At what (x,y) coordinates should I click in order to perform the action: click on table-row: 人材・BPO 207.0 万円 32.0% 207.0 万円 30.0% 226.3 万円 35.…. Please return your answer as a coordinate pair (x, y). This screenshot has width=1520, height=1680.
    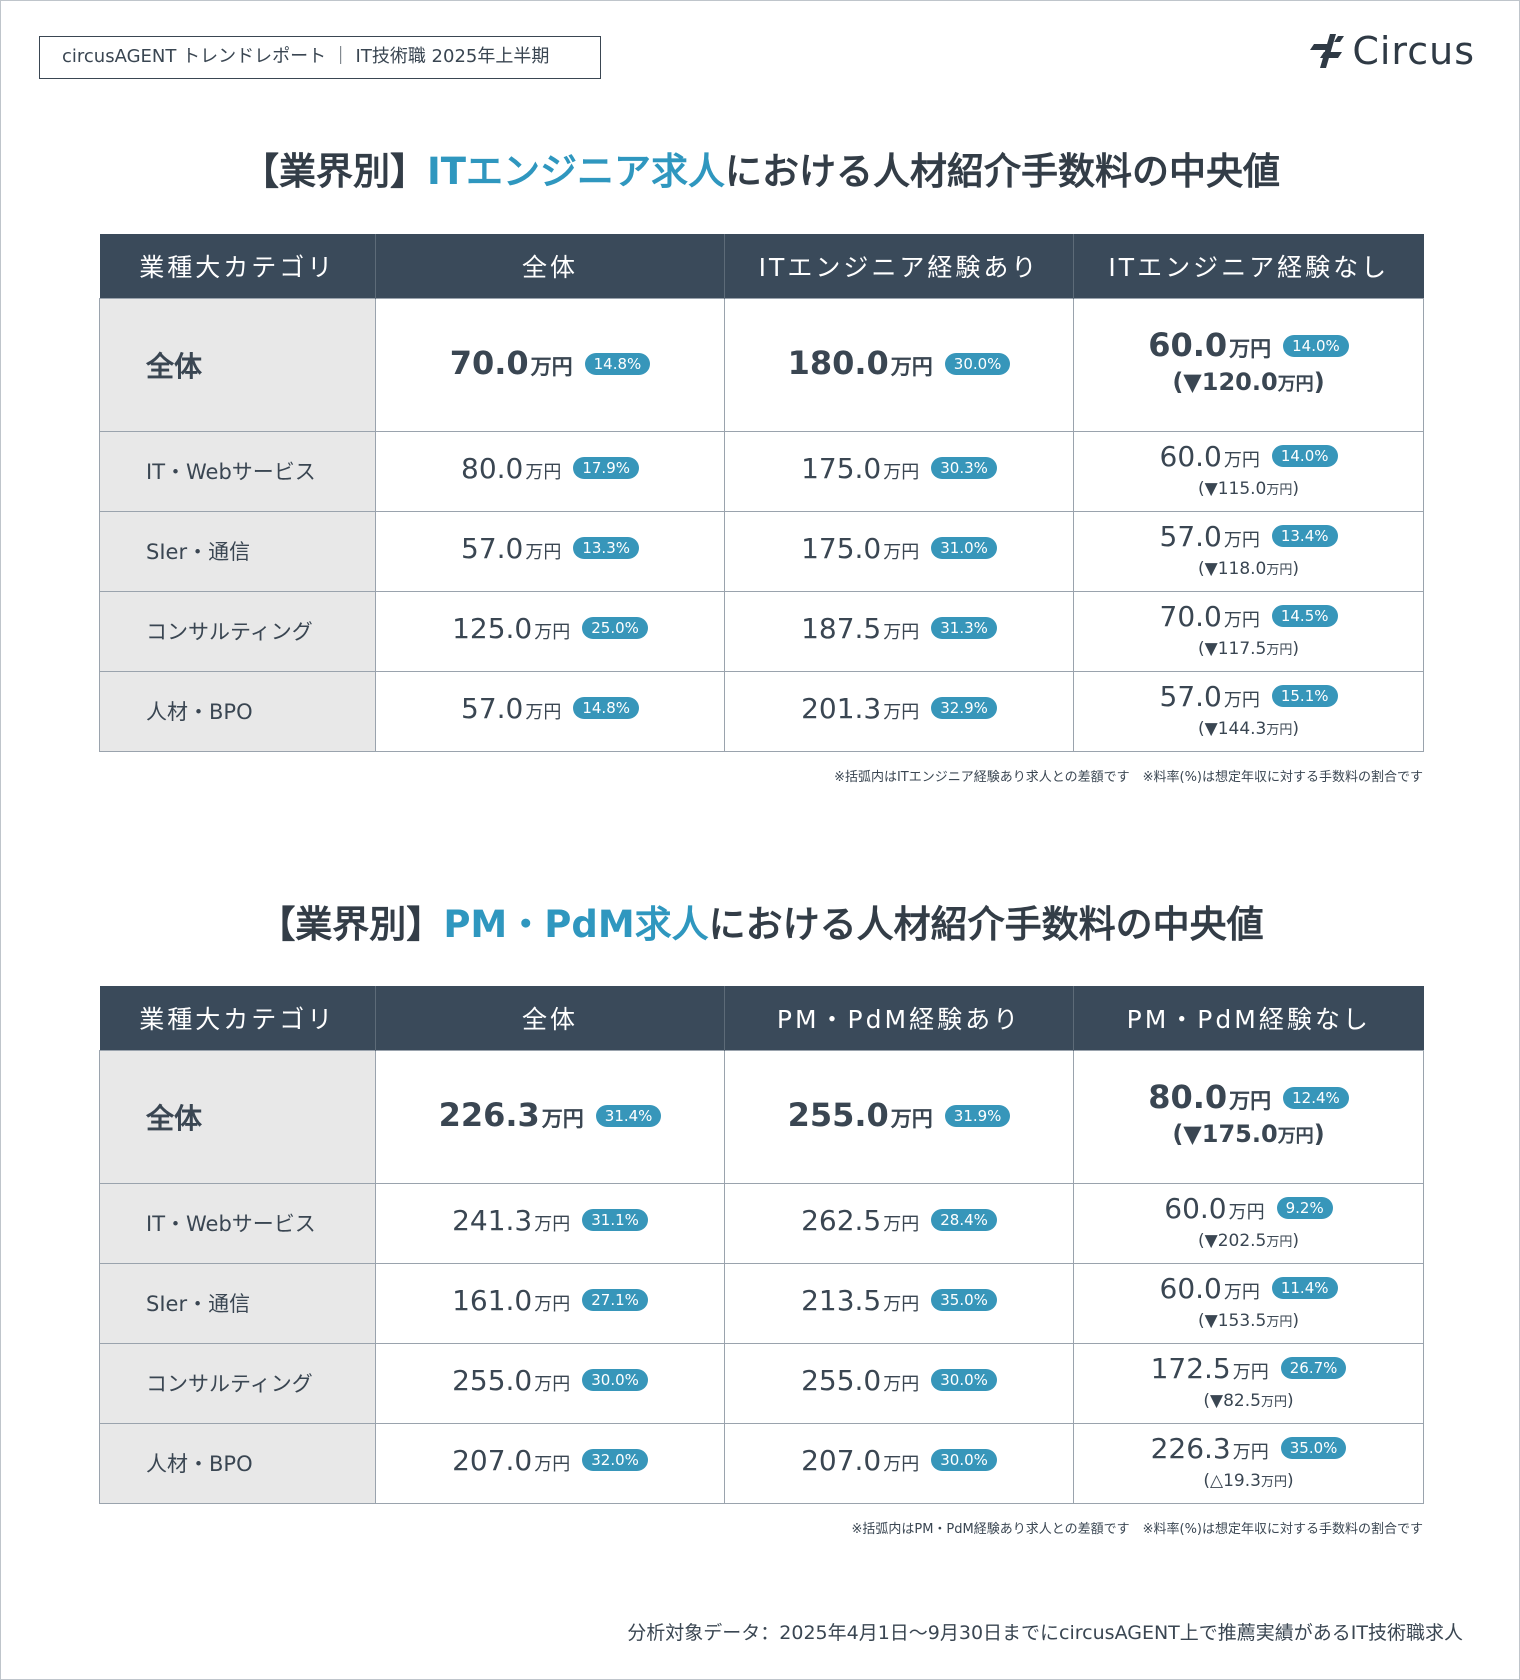
    Looking at the image, I should click on (761, 1463).